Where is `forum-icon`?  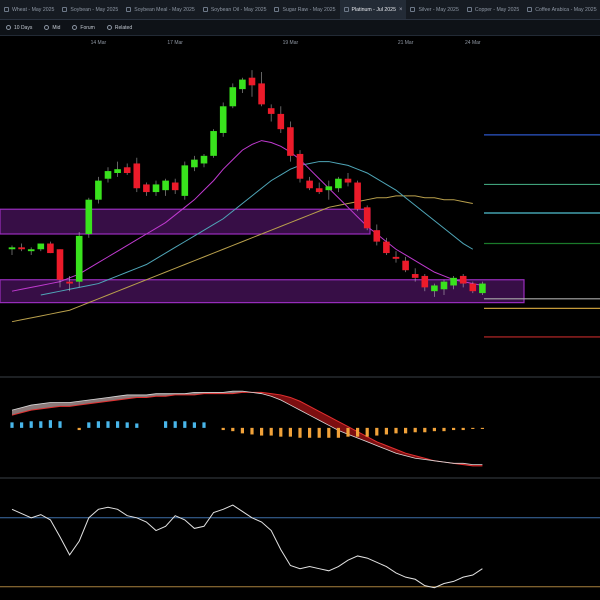
forum-icon is located at coordinates (75, 27).